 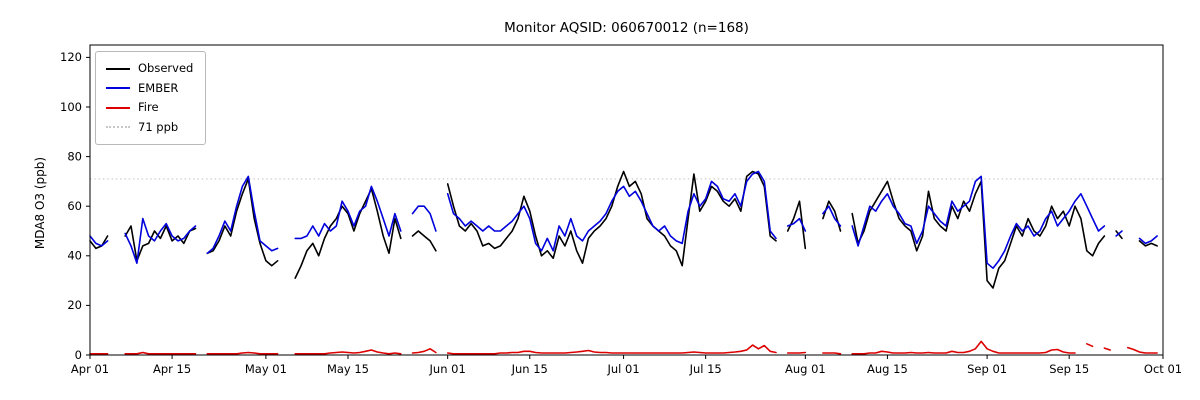 What do you see at coordinates (74, 156) in the screenshot?
I see `y-tick-label: 80` at bounding box center [74, 156].